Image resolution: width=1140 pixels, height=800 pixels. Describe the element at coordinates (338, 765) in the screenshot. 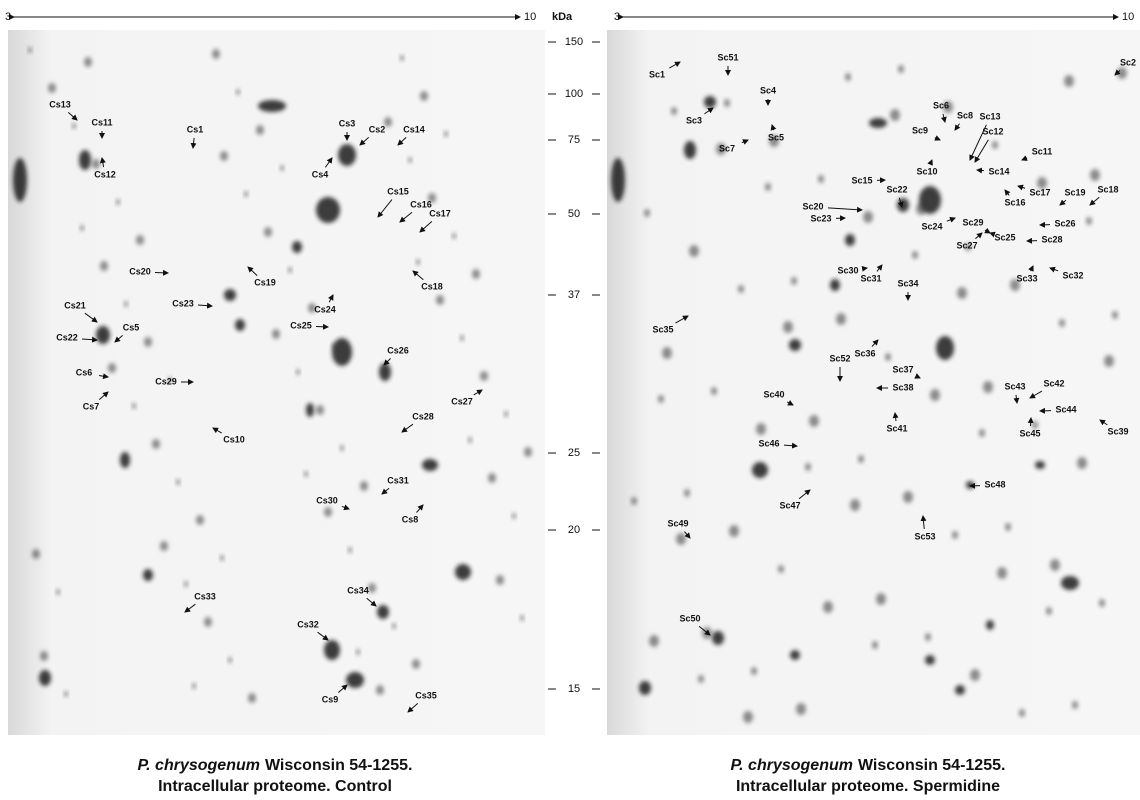

I see `strain: Wisconsin 54-1255.` at that location.